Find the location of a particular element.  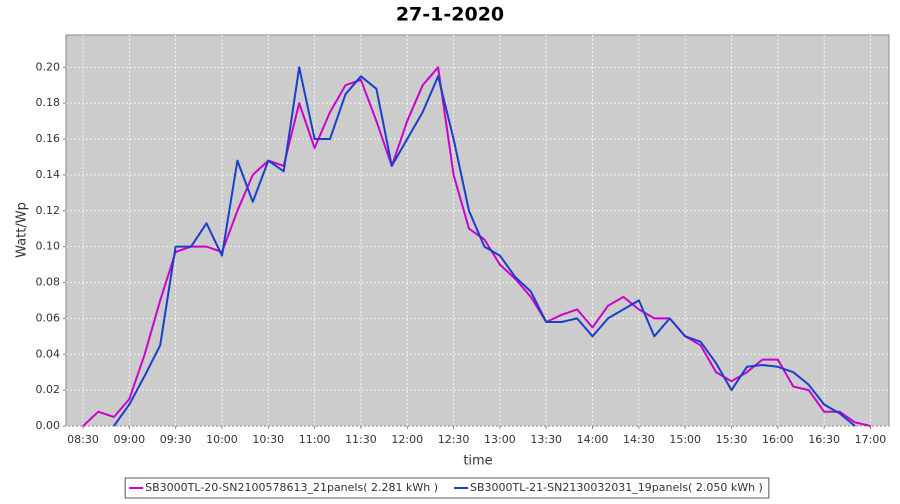

x-tick-label: 16:30 is located at coordinates (824, 439).